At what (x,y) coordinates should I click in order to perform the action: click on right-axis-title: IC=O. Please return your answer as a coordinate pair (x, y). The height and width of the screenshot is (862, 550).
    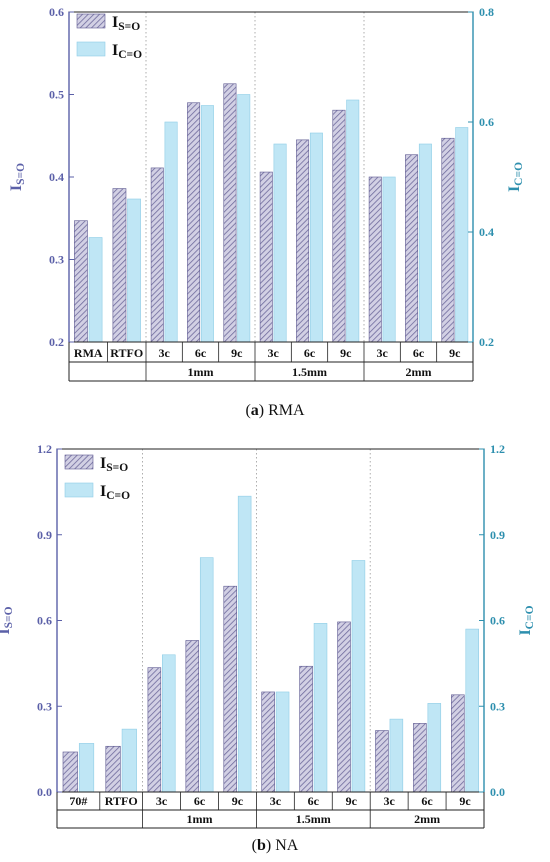
    Looking at the image, I should click on (526, 620).